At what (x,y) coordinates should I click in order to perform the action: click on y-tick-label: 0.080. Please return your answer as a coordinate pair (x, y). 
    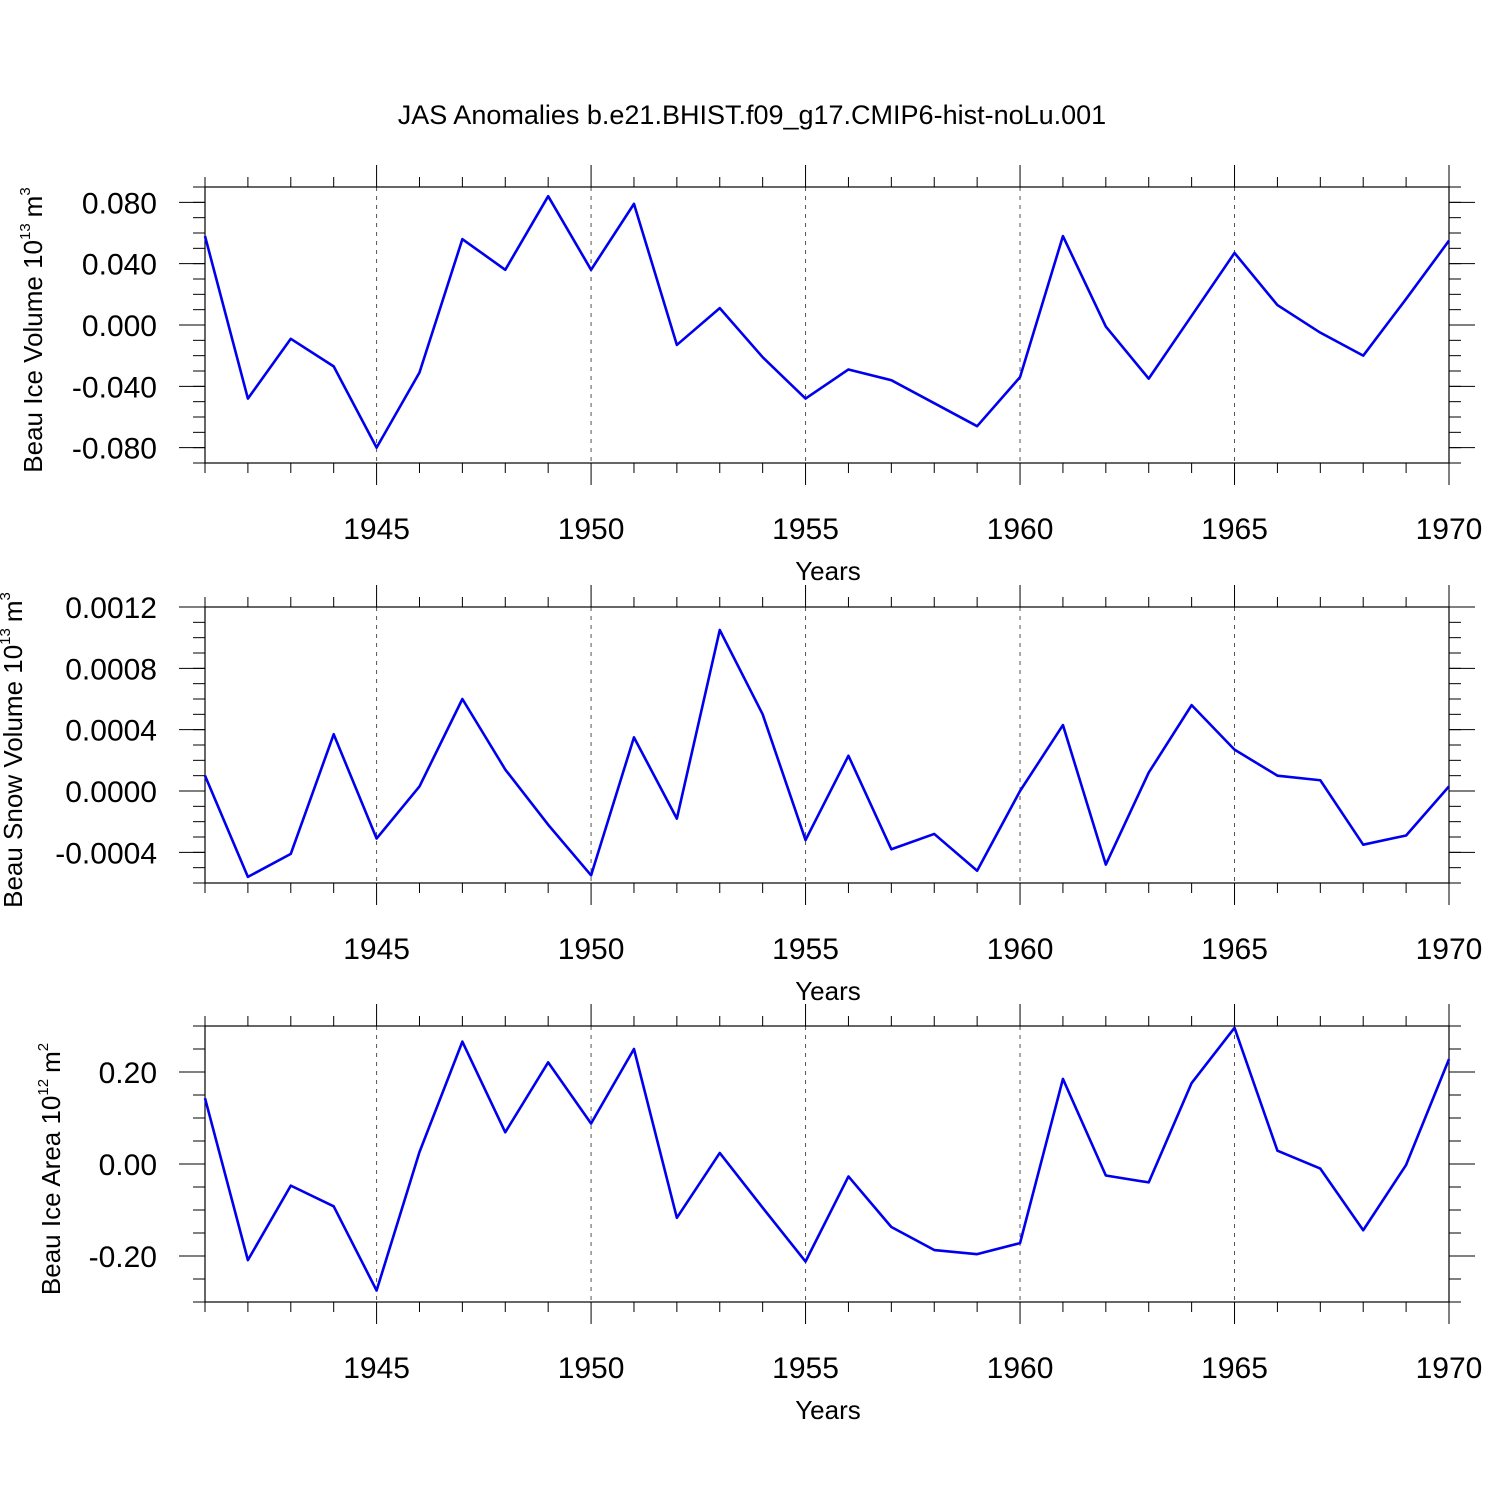
    Looking at the image, I should click on (119, 203).